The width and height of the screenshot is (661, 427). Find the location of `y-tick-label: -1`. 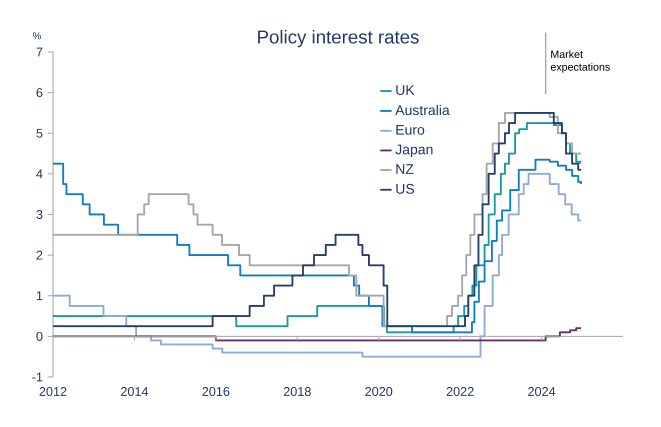

y-tick-label: -1 is located at coordinates (37, 377).